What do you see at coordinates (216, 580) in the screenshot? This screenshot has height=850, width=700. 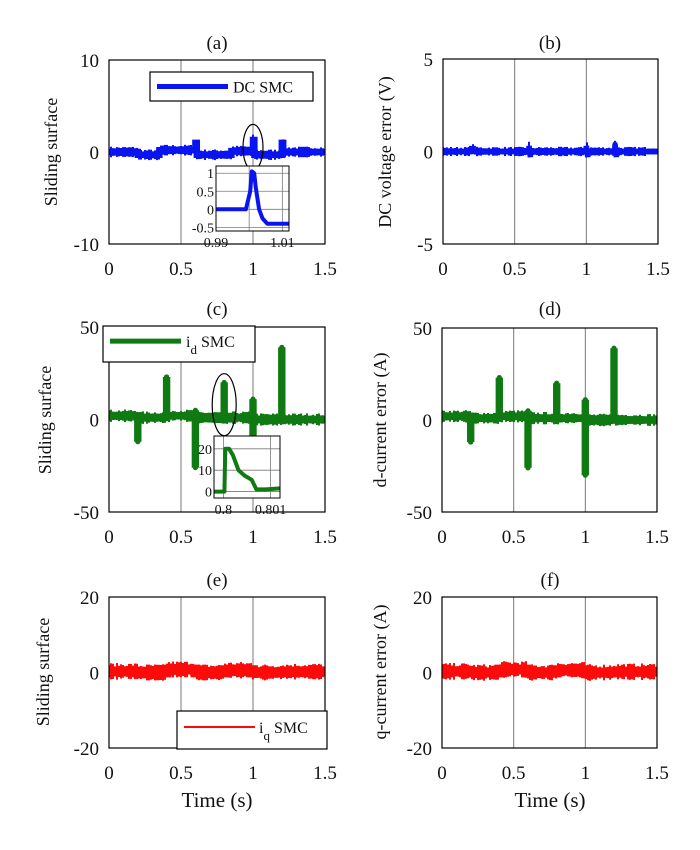 I see `panel-title: (e)` at bounding box center [216, 580].